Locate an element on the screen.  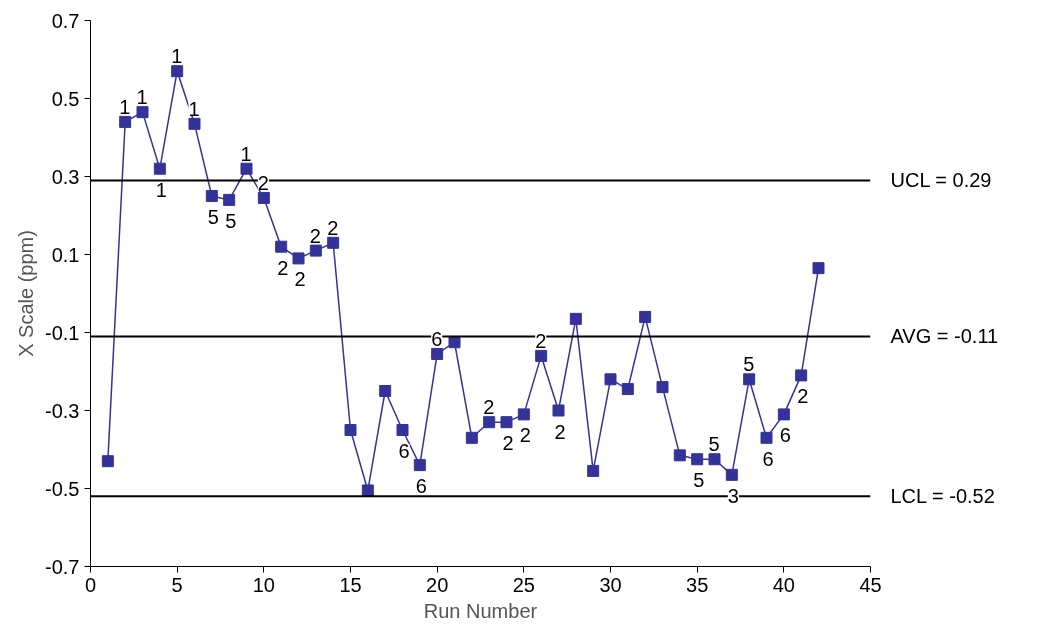
x-tick-label: 35 is located at coordinates (697, 584).